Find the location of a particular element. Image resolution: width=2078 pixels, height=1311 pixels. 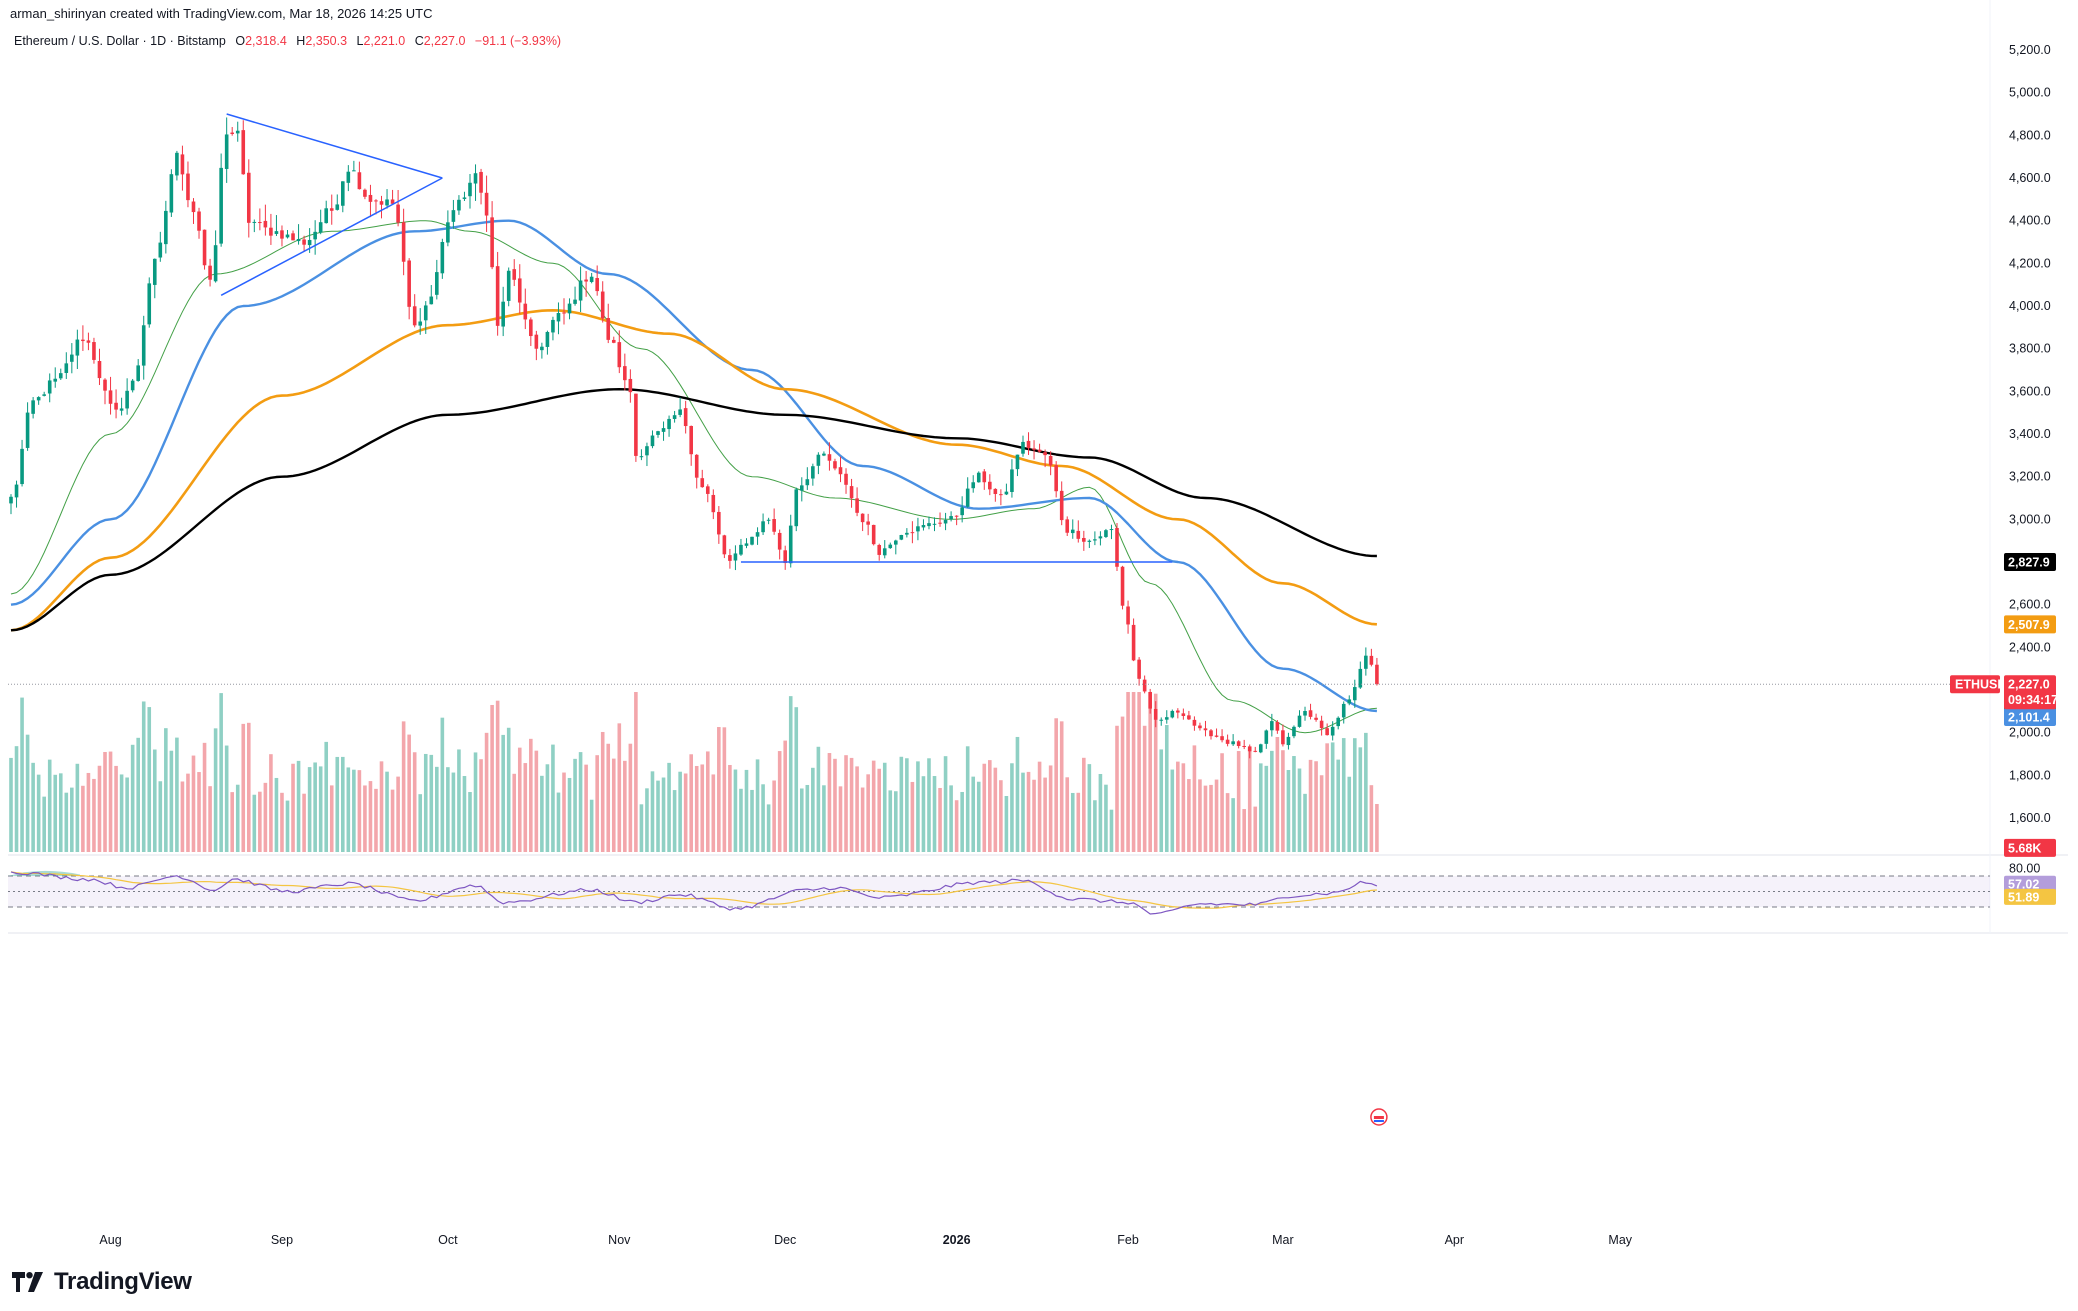

time-tick-label: 2026 is located at coordinates (957, 1240).